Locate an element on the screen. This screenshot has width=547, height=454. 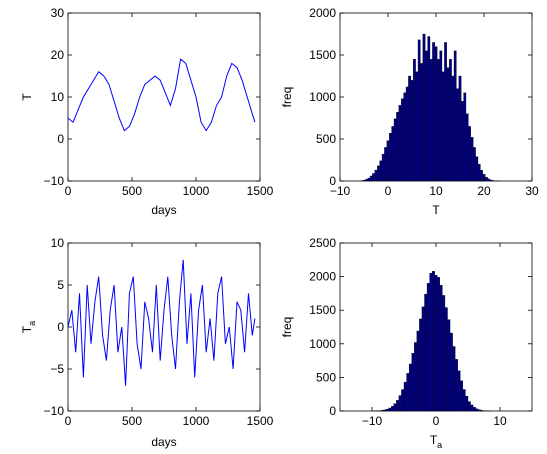
x-tick-label: 1000 is located at coordinates (196, 421).